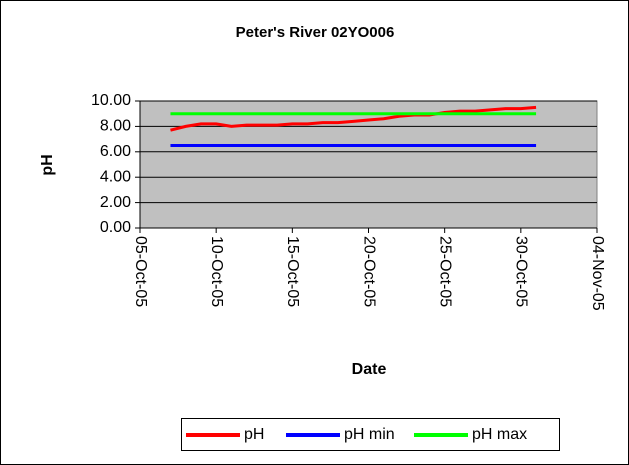 Image resolution: width=629 pixels, height=465 pixels. What do you see at coordinates (254, 434) in the screenshot?
I see `legend-label: pH` at bounding box center [254, 434].